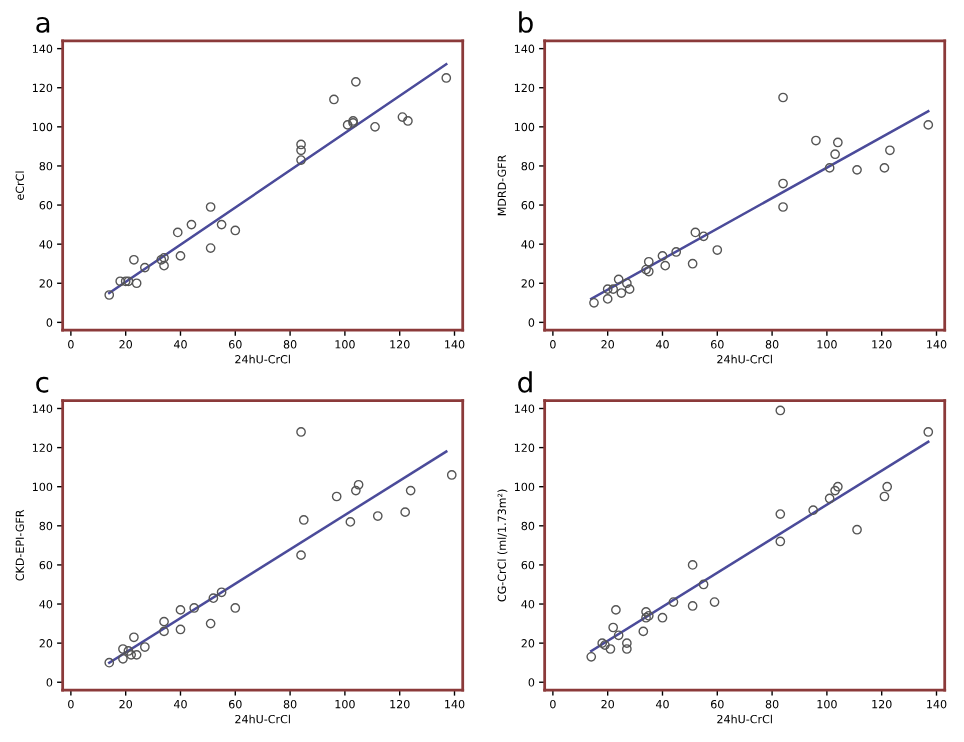 The image size is (964, 742). Describe the element at coordinates (525, 382) in the screenshot. I see `chart-title: d` at that location.